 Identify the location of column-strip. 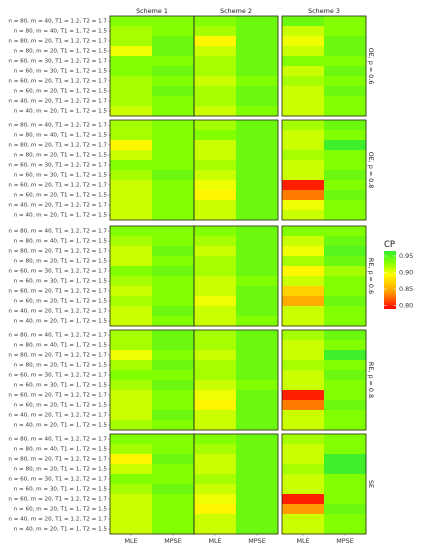
(236, 10).